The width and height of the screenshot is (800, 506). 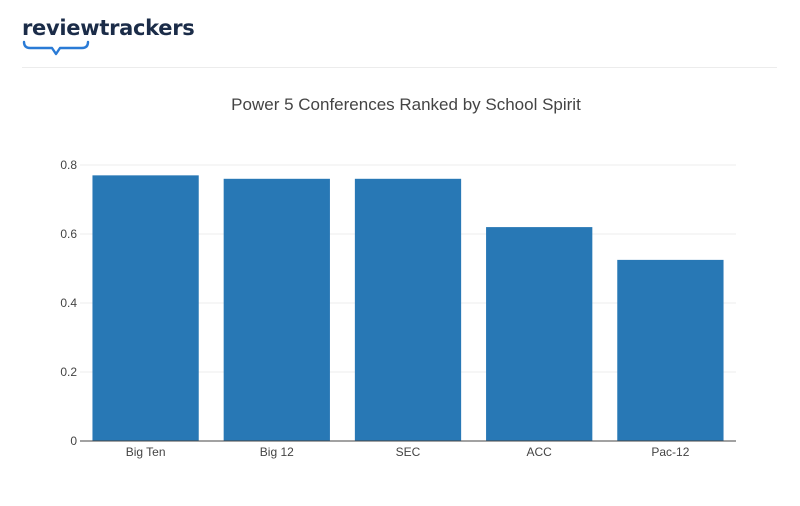 What do you see at coordinates (540, 452) in the screenshot?
I see `x-category-label: ACC` at bounding box center [540, 452].